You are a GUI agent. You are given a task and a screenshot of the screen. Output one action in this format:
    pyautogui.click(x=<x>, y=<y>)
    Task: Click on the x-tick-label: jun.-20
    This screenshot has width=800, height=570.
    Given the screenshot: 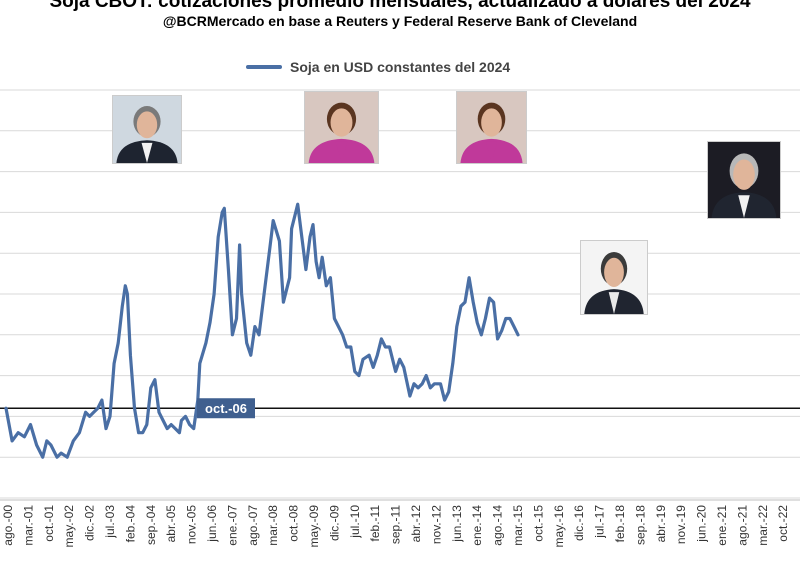 What is the action you would take?
    pyautogui.click(x=702, y=524)
    